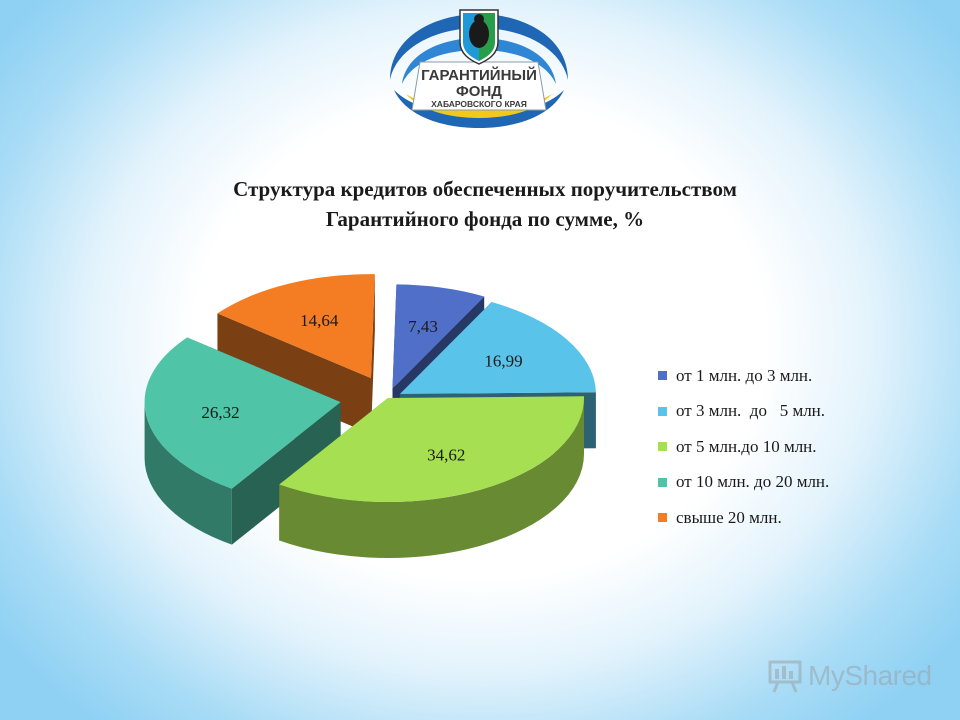 This screenshot has height=720, width=960. I want to click on legend-label: от 3 млн. до 5 млн., so click(751, 411).